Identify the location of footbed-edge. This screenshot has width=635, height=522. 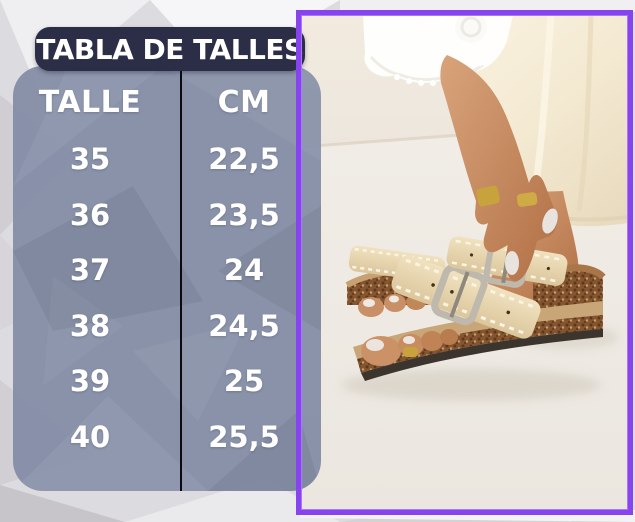
(478, 330).